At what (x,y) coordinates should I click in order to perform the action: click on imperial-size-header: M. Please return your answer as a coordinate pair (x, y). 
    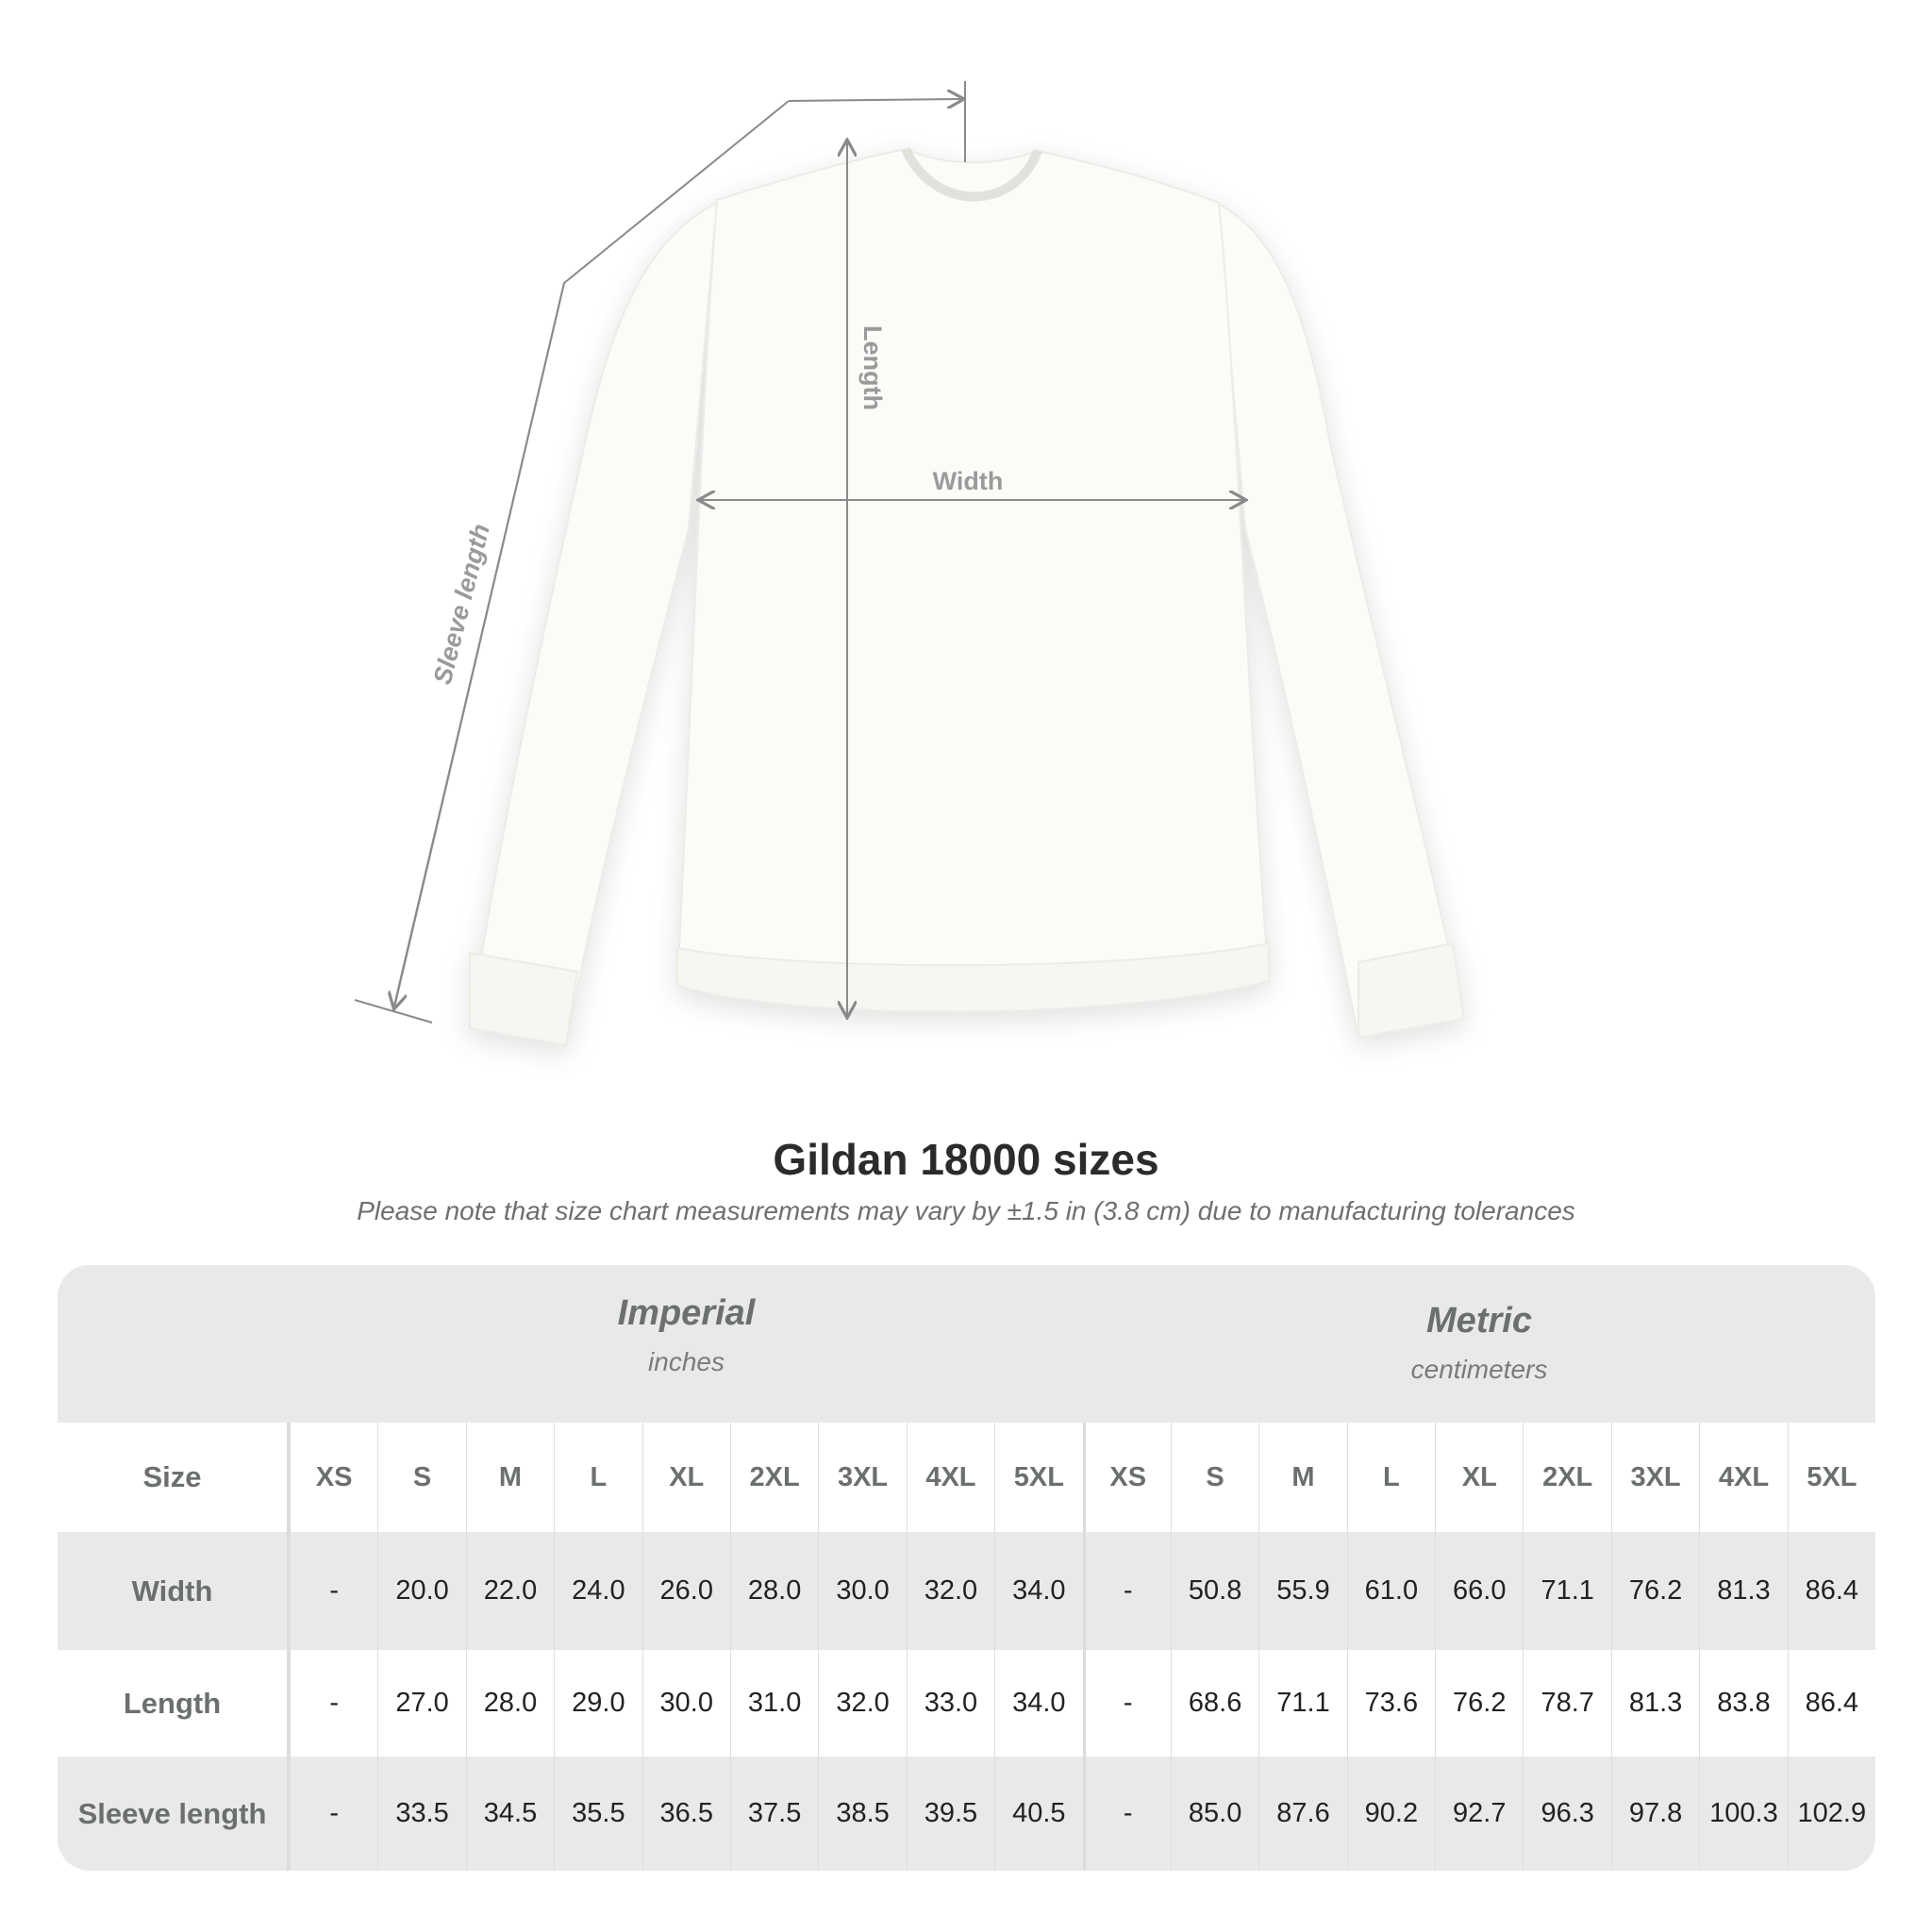
    Looking at the image, I should click on (510, 1478).